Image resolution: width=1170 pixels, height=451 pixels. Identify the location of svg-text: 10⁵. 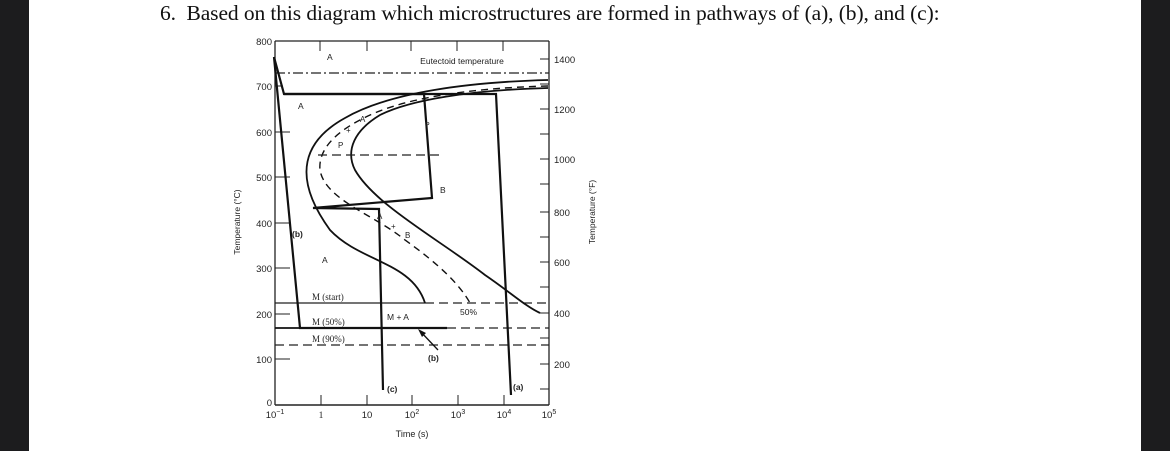
(549, 415).